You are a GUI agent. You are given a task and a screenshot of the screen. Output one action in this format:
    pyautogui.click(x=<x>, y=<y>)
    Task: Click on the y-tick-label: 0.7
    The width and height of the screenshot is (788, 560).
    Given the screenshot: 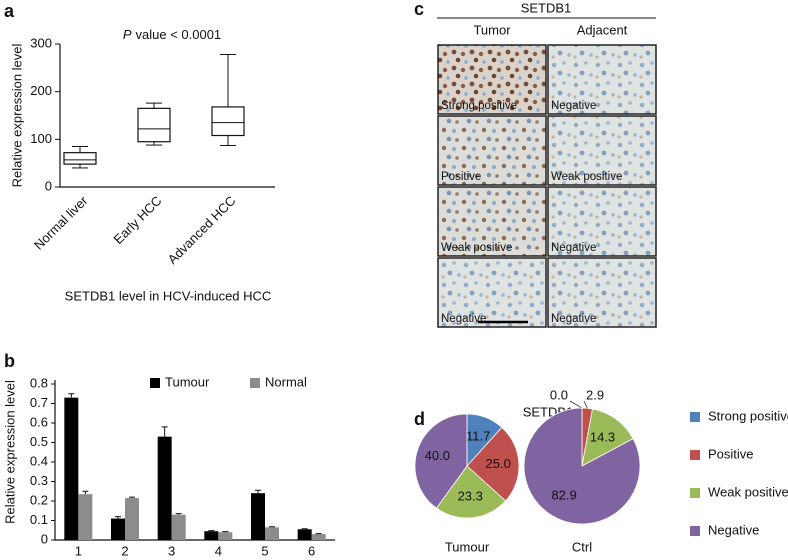 What is the action you would take?
    pyautogui.click(x=39, y=402)
    